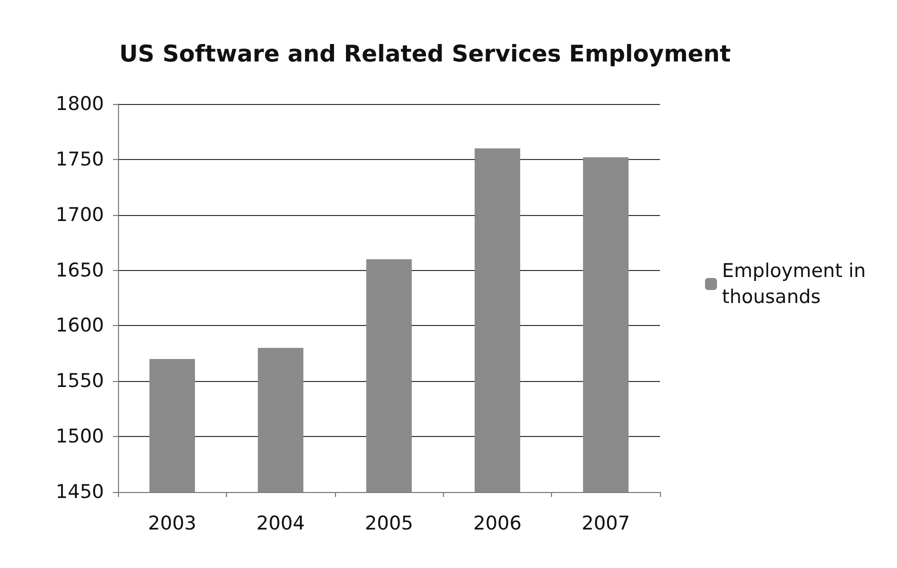 The image size is (897, 568). I want to click on x-tick-label: 2004, so click(280, 523).